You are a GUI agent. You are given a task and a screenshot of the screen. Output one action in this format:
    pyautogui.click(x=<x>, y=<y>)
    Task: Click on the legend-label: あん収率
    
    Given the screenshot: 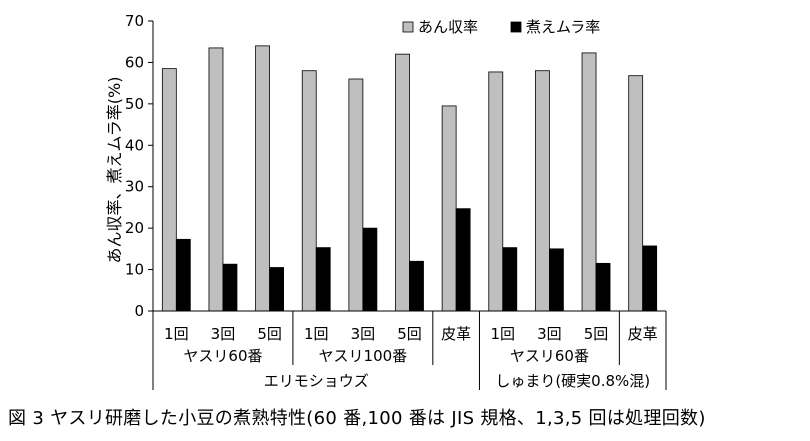 What is the action you would take?
    pyautogui.click(x=448, y=27)
    